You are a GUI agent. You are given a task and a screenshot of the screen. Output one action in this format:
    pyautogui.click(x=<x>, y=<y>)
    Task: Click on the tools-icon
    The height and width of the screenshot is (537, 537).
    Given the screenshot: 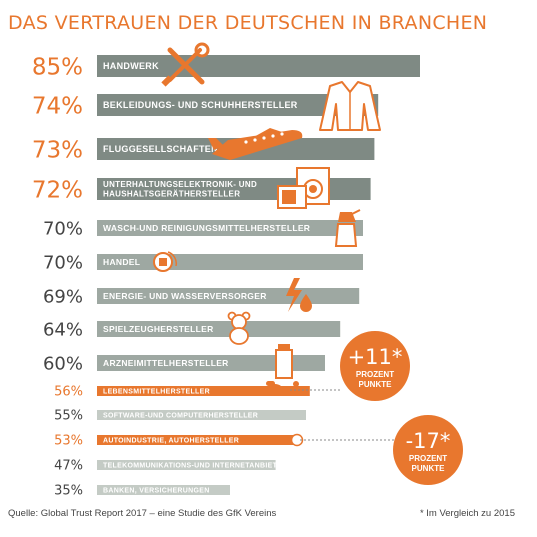 What is the action you would take?
    pyautogui.click(x=185, y=64)
    